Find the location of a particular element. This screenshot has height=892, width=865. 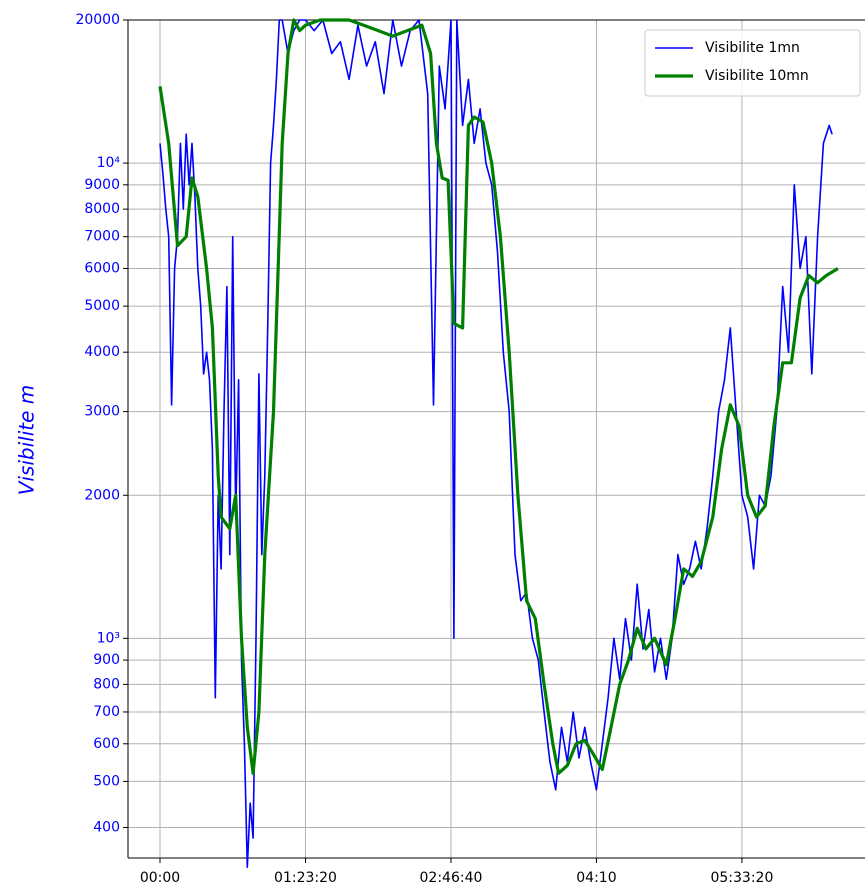

legend-label: Visibilite 10mn is located at coordinates (757, 76).